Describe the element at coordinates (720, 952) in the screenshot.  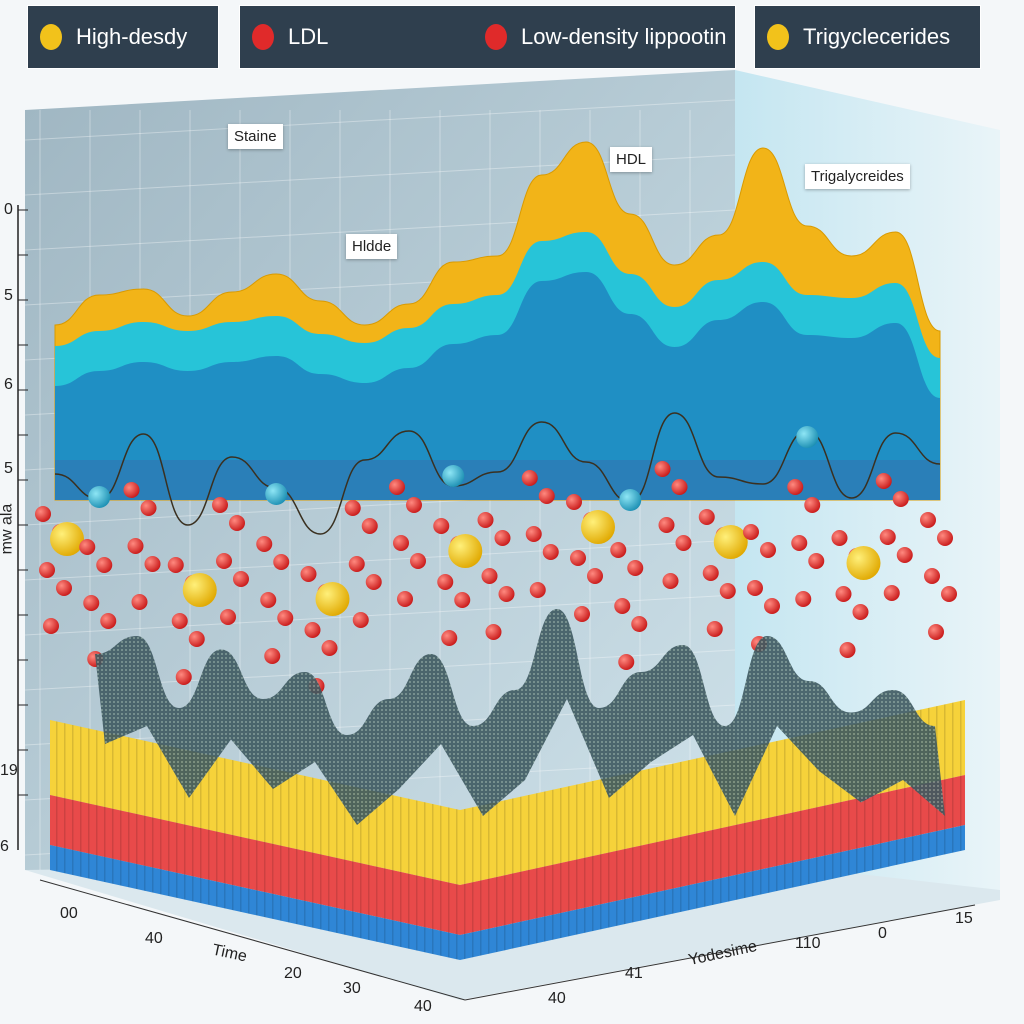
I see `x-axis-right` at that location.